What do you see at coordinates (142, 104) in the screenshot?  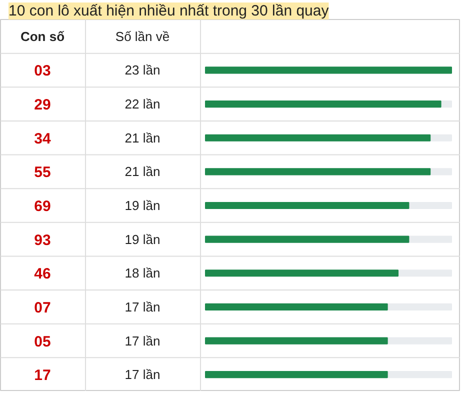 I see `data-label: 22 lần` at bounding box center [142, 104].